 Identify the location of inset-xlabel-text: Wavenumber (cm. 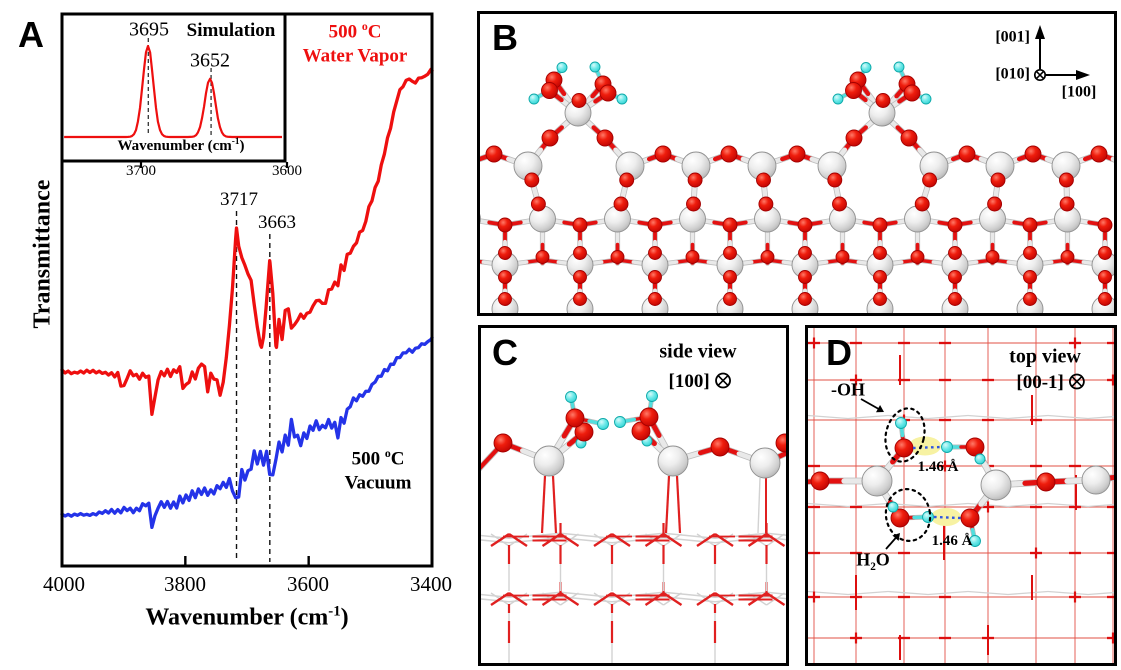
(174, 146).